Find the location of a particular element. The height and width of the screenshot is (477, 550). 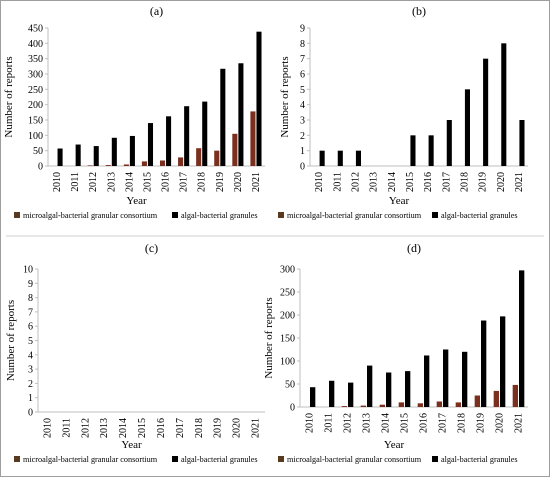

y-tick-label: 400 is located at coordinates (35, 44).